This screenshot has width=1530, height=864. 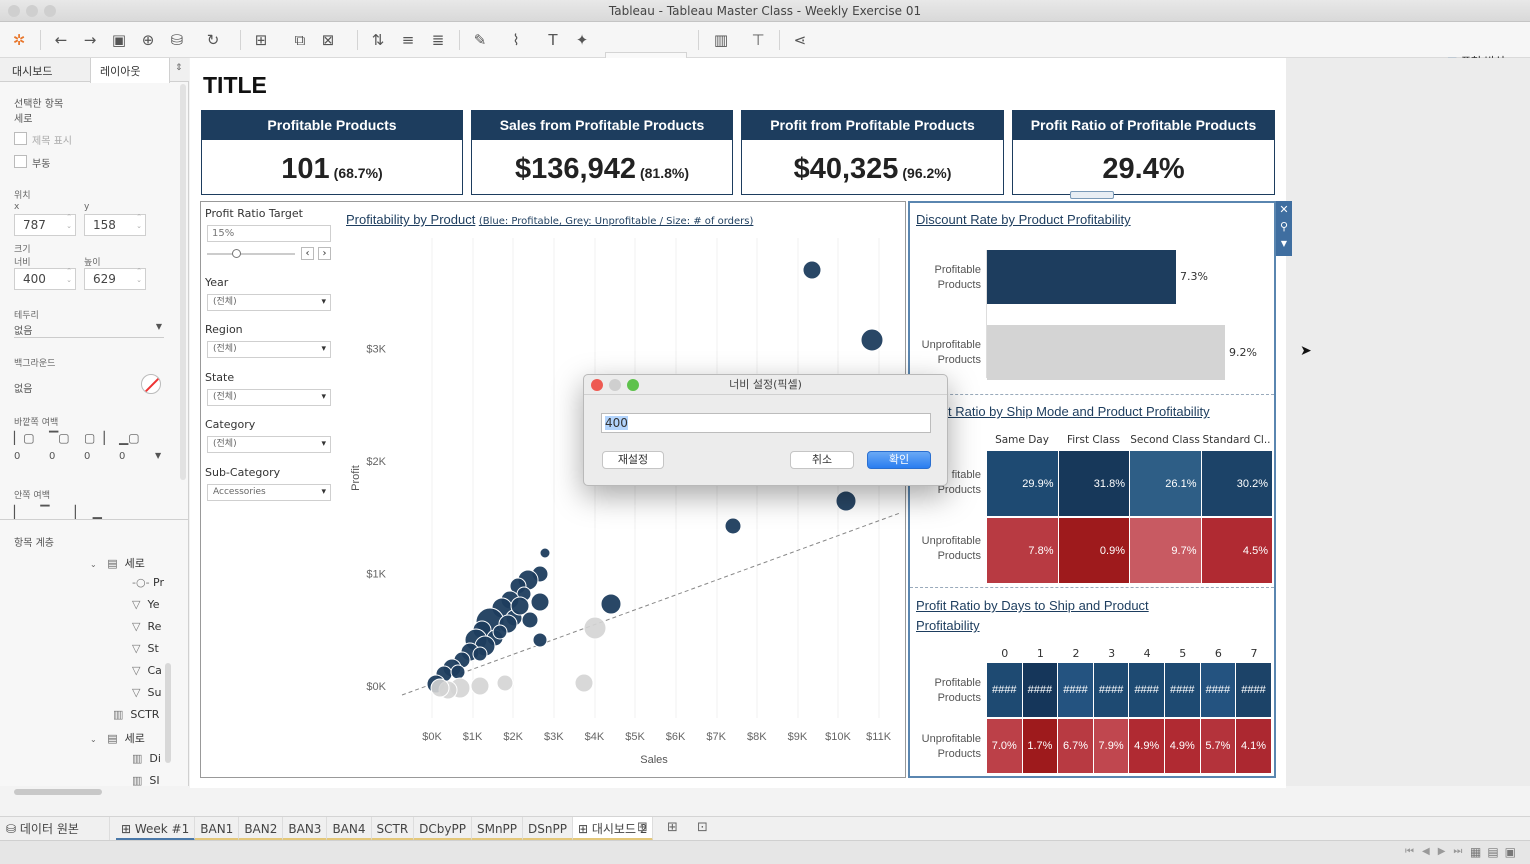 I want to click on tree-item-region: ▽ Re, so click(x=147, y=626).